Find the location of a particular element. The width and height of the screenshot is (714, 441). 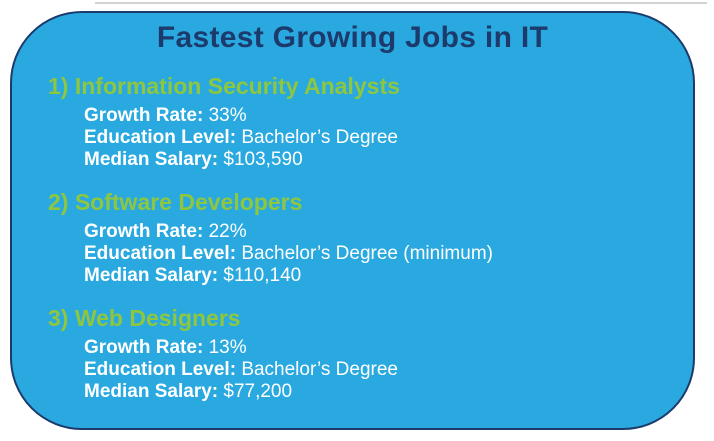

top-divider-line is located at coordinates (401, 3).